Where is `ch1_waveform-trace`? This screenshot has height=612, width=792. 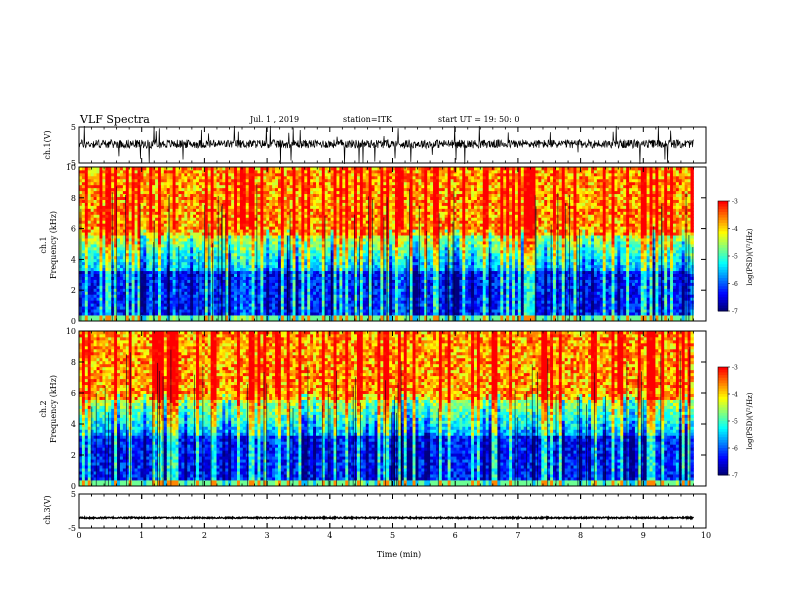 ch1_waveform-trace is located at coordinates (386, 145).